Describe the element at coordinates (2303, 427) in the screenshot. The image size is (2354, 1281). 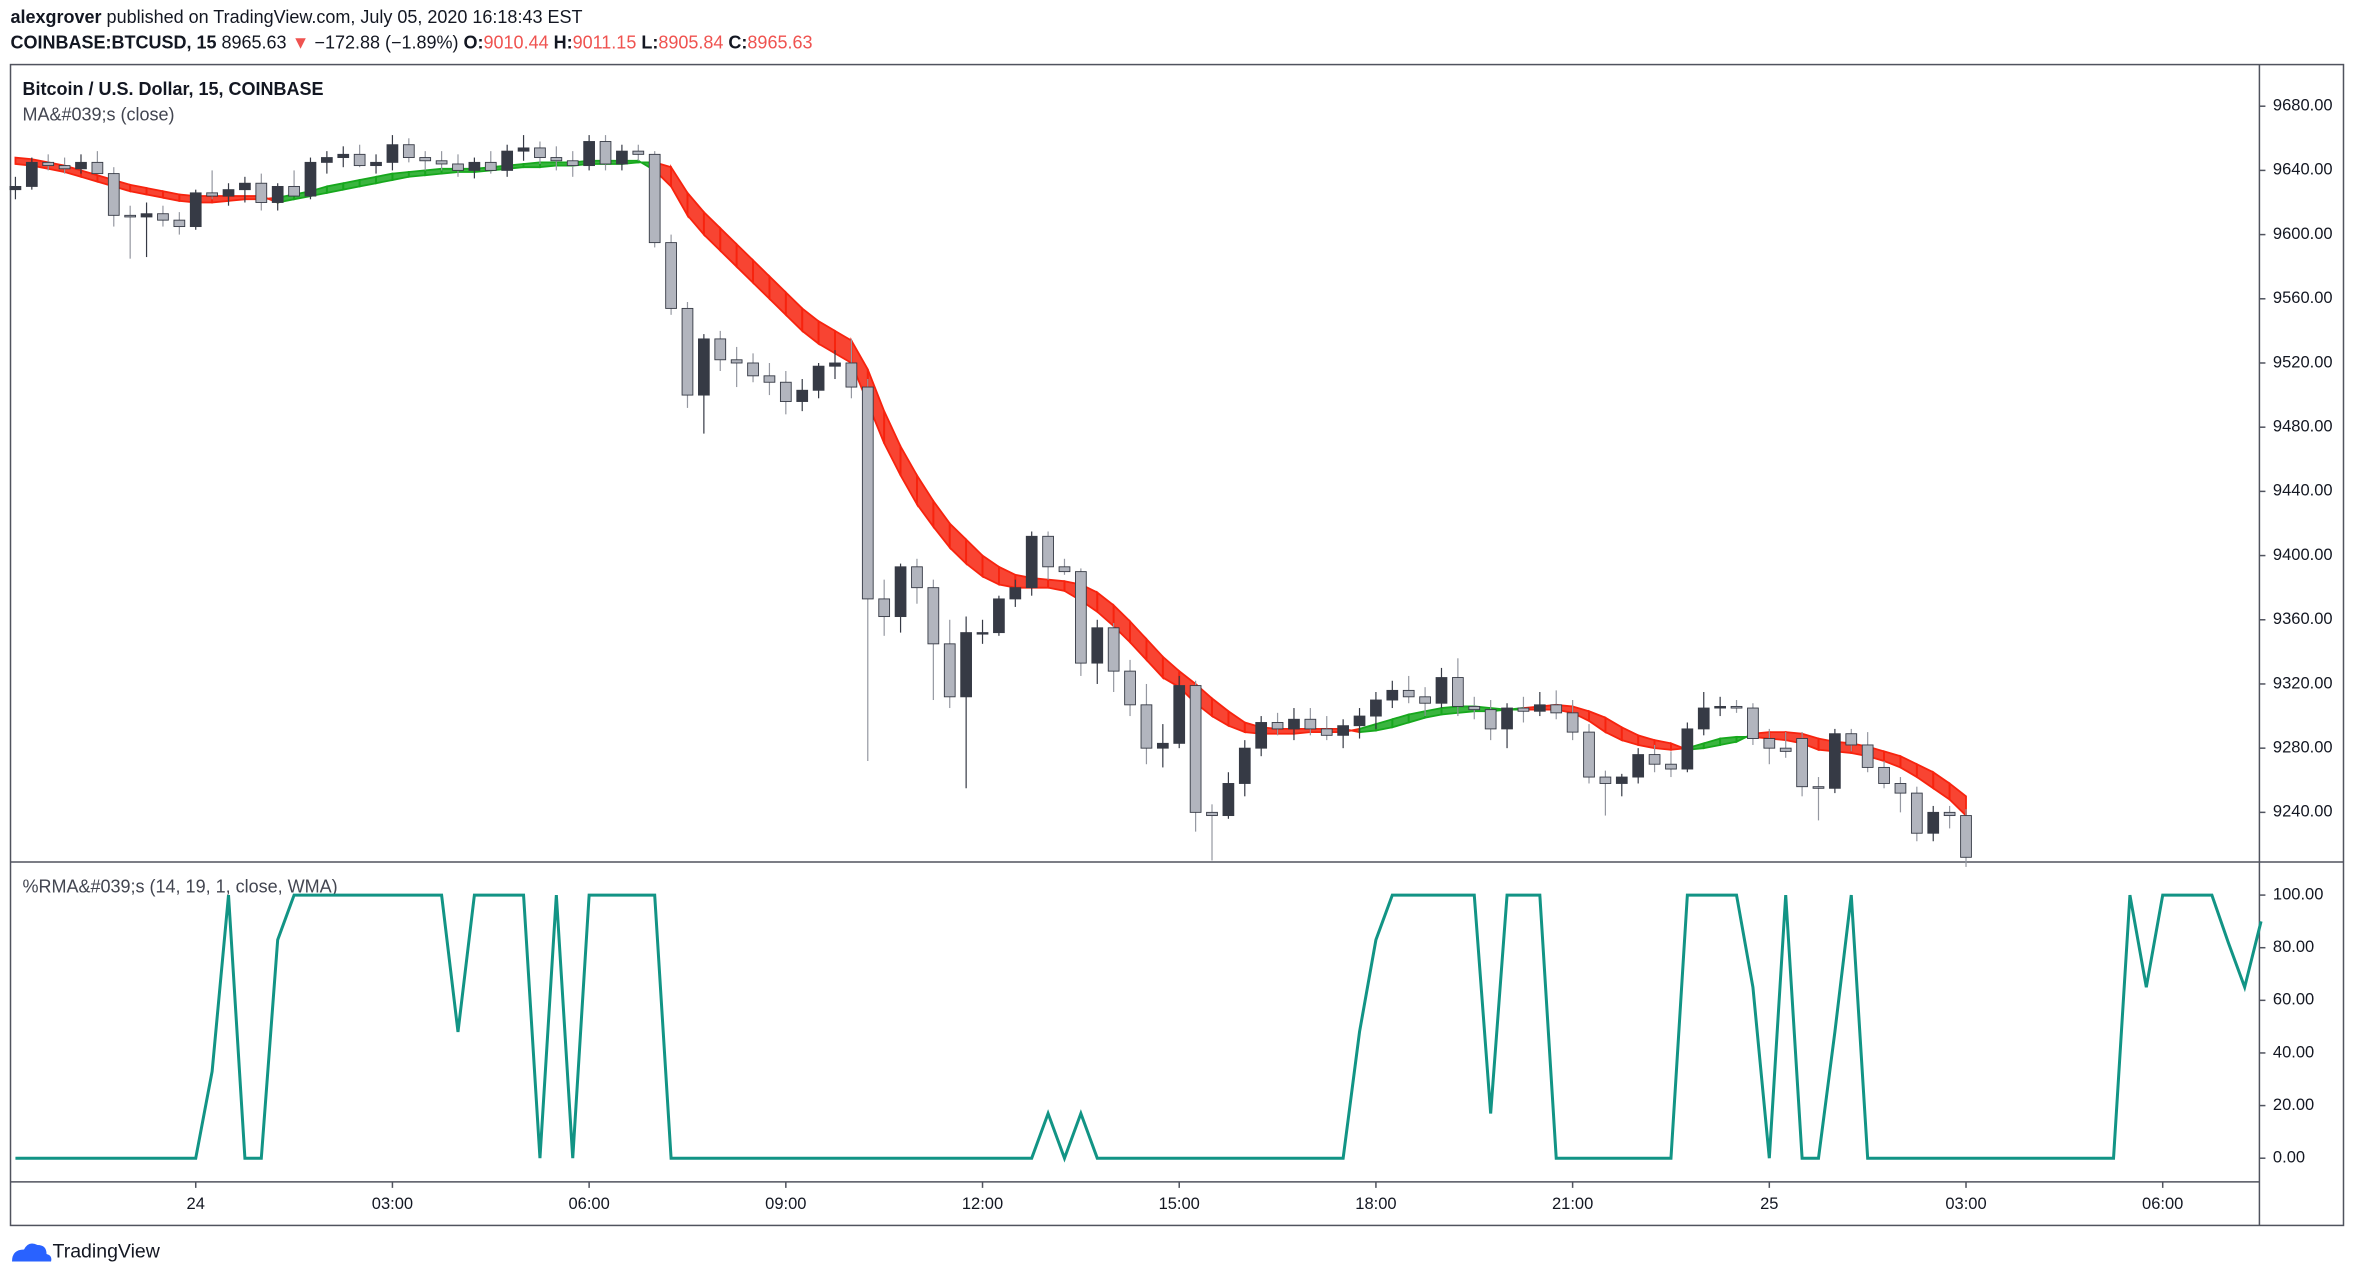
I see `y-tick-label: 9480.00` at that location.